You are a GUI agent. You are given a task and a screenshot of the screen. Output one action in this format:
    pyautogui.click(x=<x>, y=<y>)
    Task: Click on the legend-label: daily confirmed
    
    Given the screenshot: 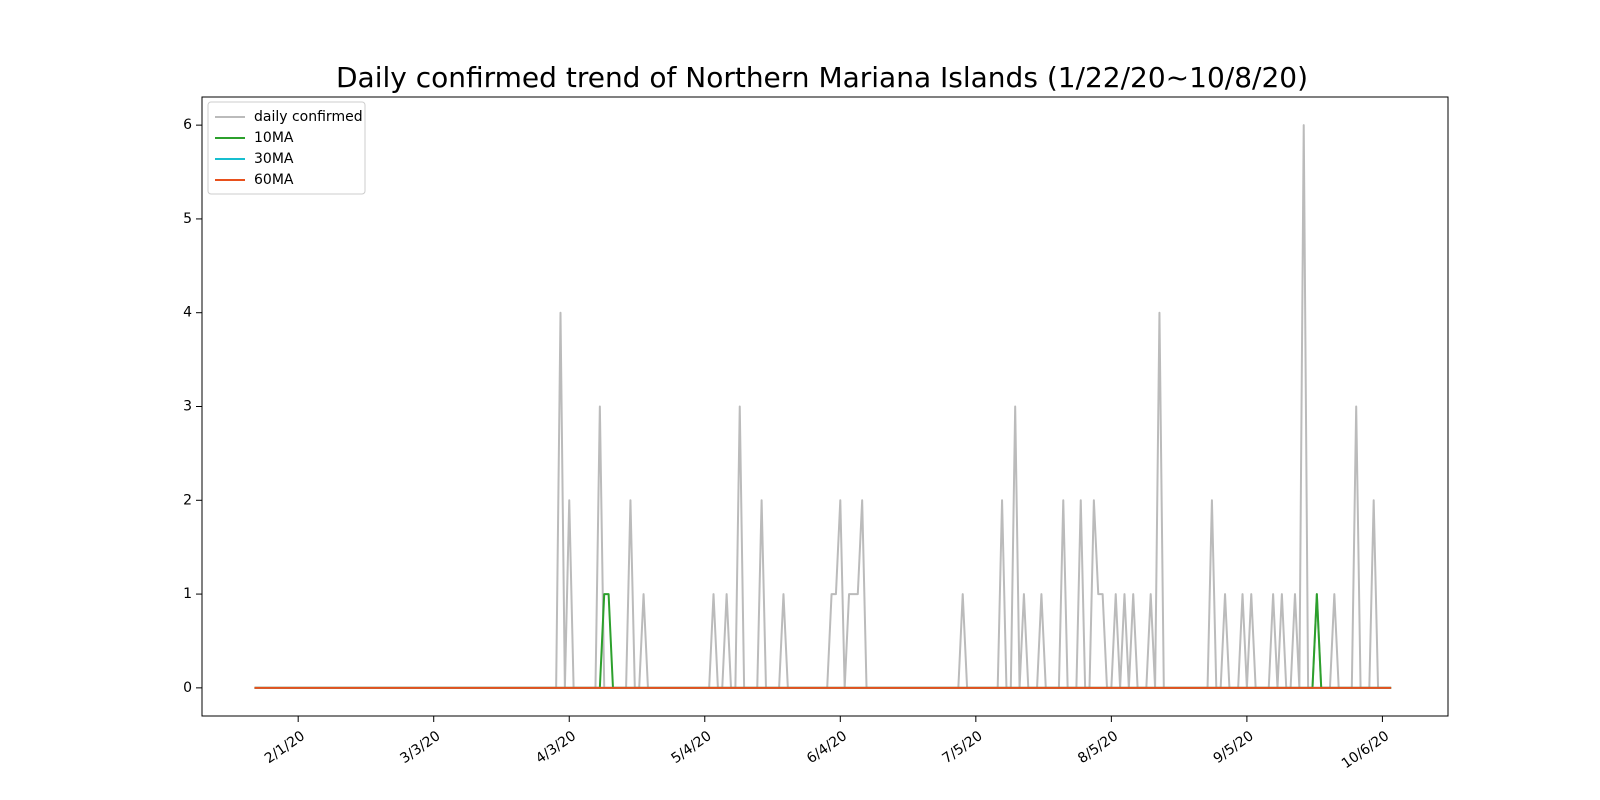 What is the action you would take?
    pyautogui.click(x=308, y=117)
    